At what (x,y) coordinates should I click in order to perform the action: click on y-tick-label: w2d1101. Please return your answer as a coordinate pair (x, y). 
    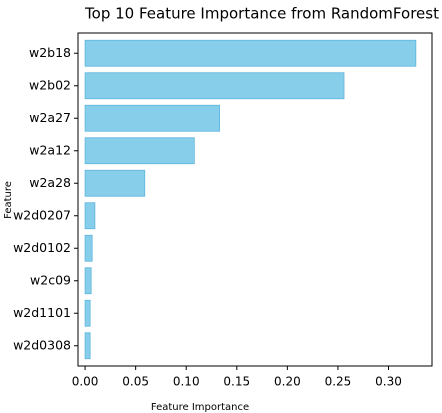
    Looking at the image, I should click on (42, 312).